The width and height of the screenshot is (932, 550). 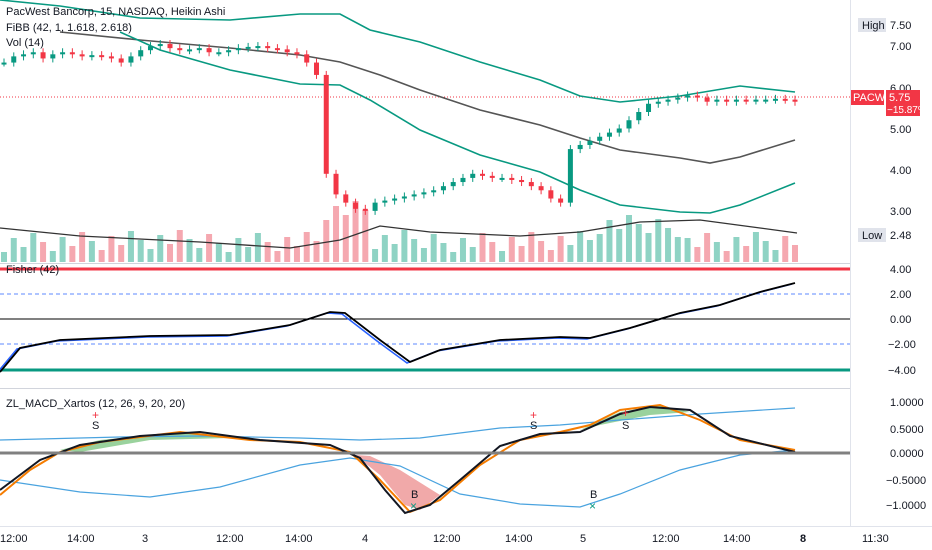 What do you see at coordinates (900, 212) in the screenshot?
I see `price-tick: 3.00` at bounding box center [900, 212].